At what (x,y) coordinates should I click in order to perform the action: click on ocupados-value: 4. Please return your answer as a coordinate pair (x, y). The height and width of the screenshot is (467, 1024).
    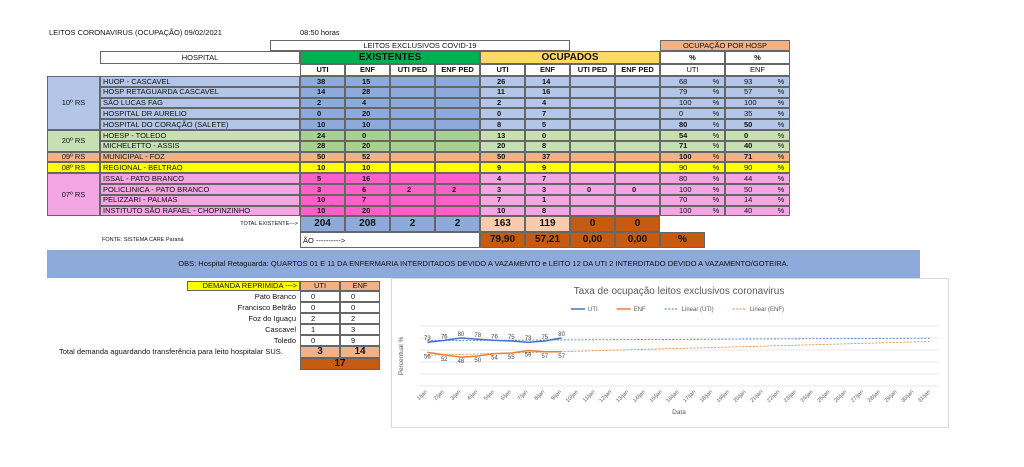
    Looking at the image, I should click on (502, 178).